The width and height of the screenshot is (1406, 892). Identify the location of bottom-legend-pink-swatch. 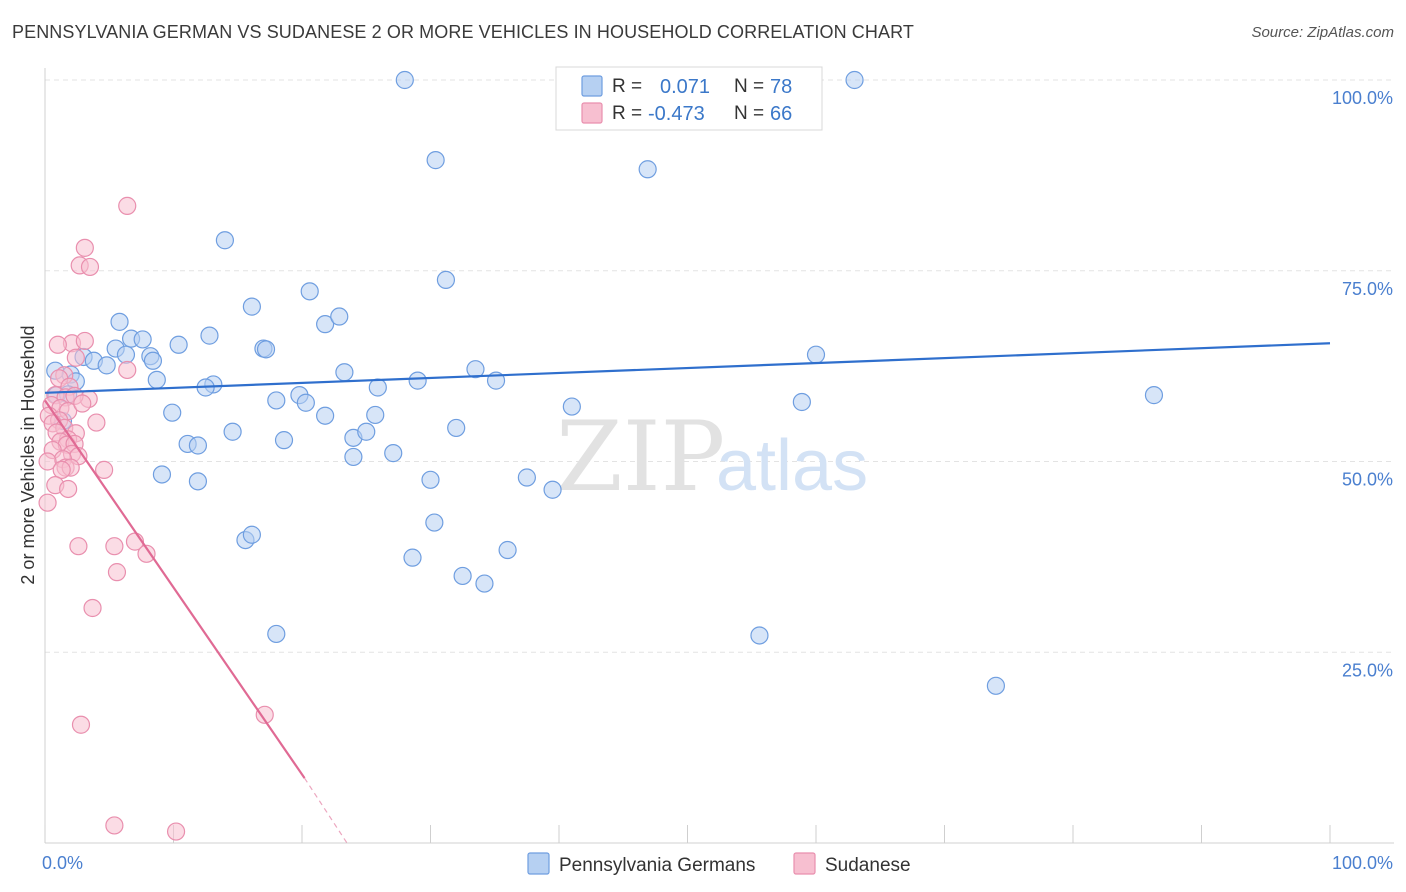
(804, 863).